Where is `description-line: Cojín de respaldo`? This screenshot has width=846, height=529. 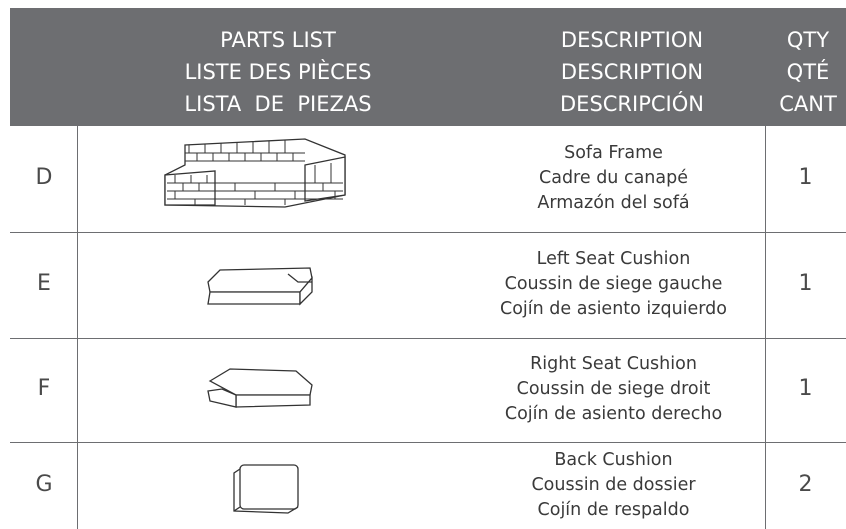
description-line: Cojín de respaldo is located at coordinates (613, 509).